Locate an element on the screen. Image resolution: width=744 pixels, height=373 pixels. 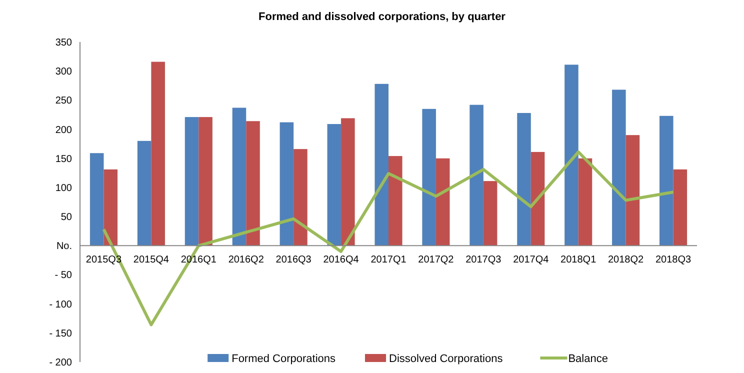
x-tick-label: 2017Q3 is located at coordinates (484, 260).